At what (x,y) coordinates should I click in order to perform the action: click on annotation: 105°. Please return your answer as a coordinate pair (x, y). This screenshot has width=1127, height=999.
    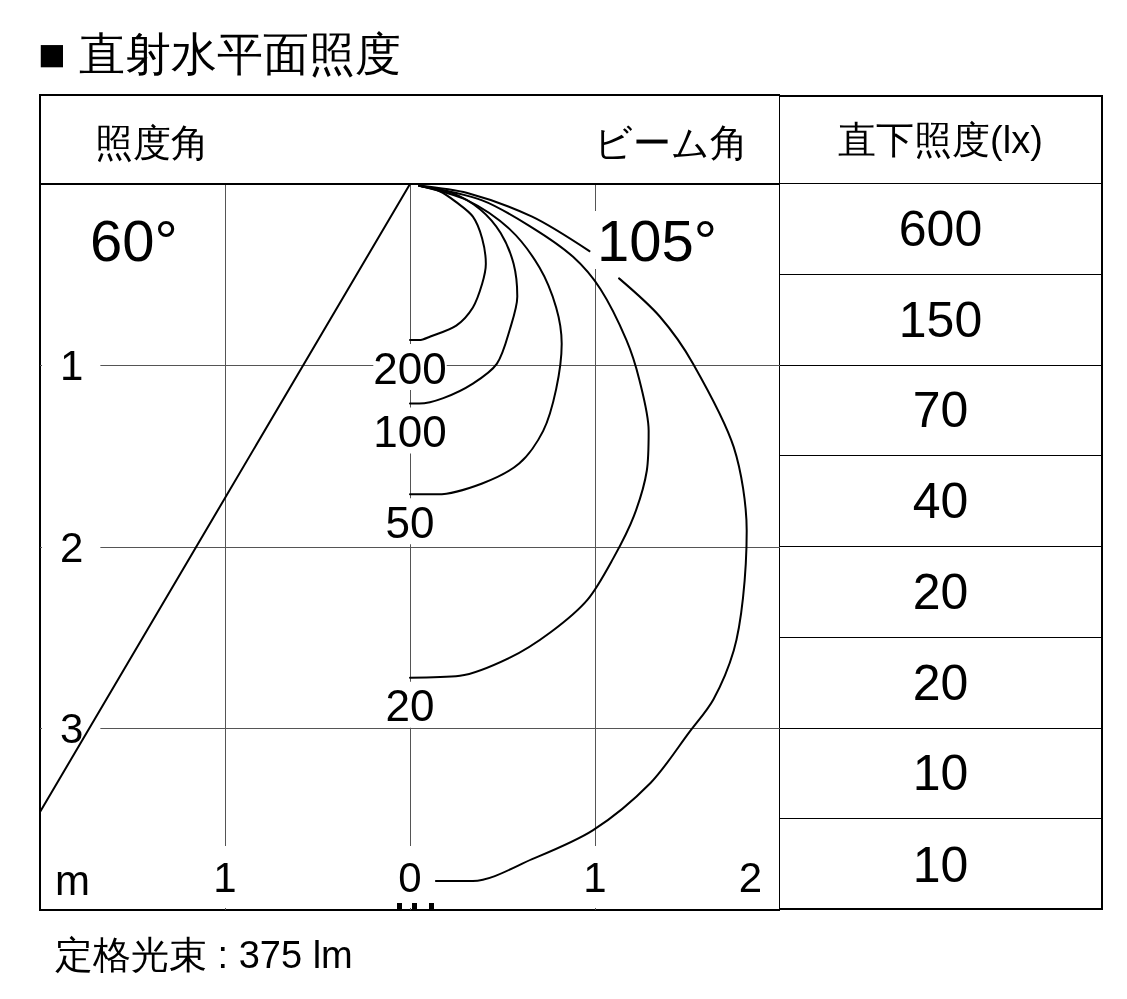
    Looking at the image, I should click on (657, 240).